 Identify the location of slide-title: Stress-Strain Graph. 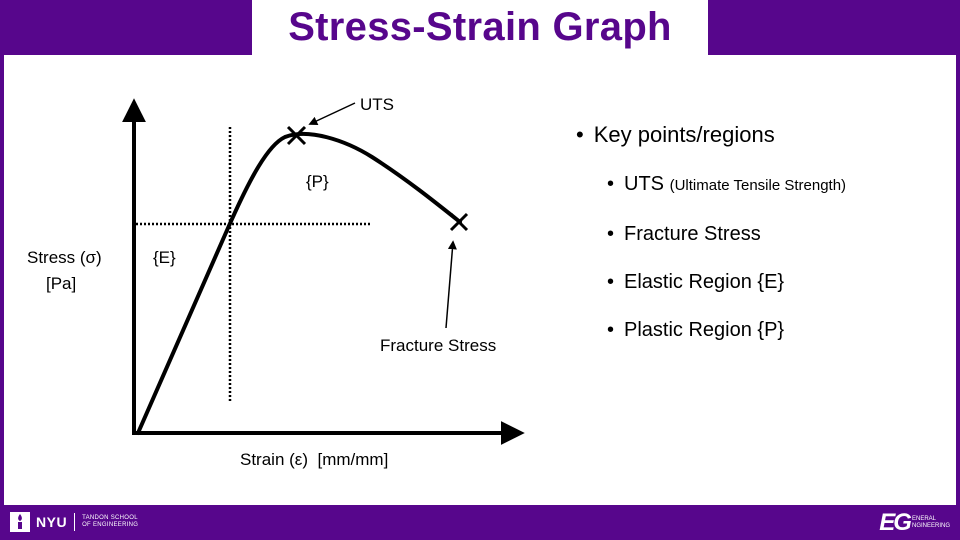
(480, 27).